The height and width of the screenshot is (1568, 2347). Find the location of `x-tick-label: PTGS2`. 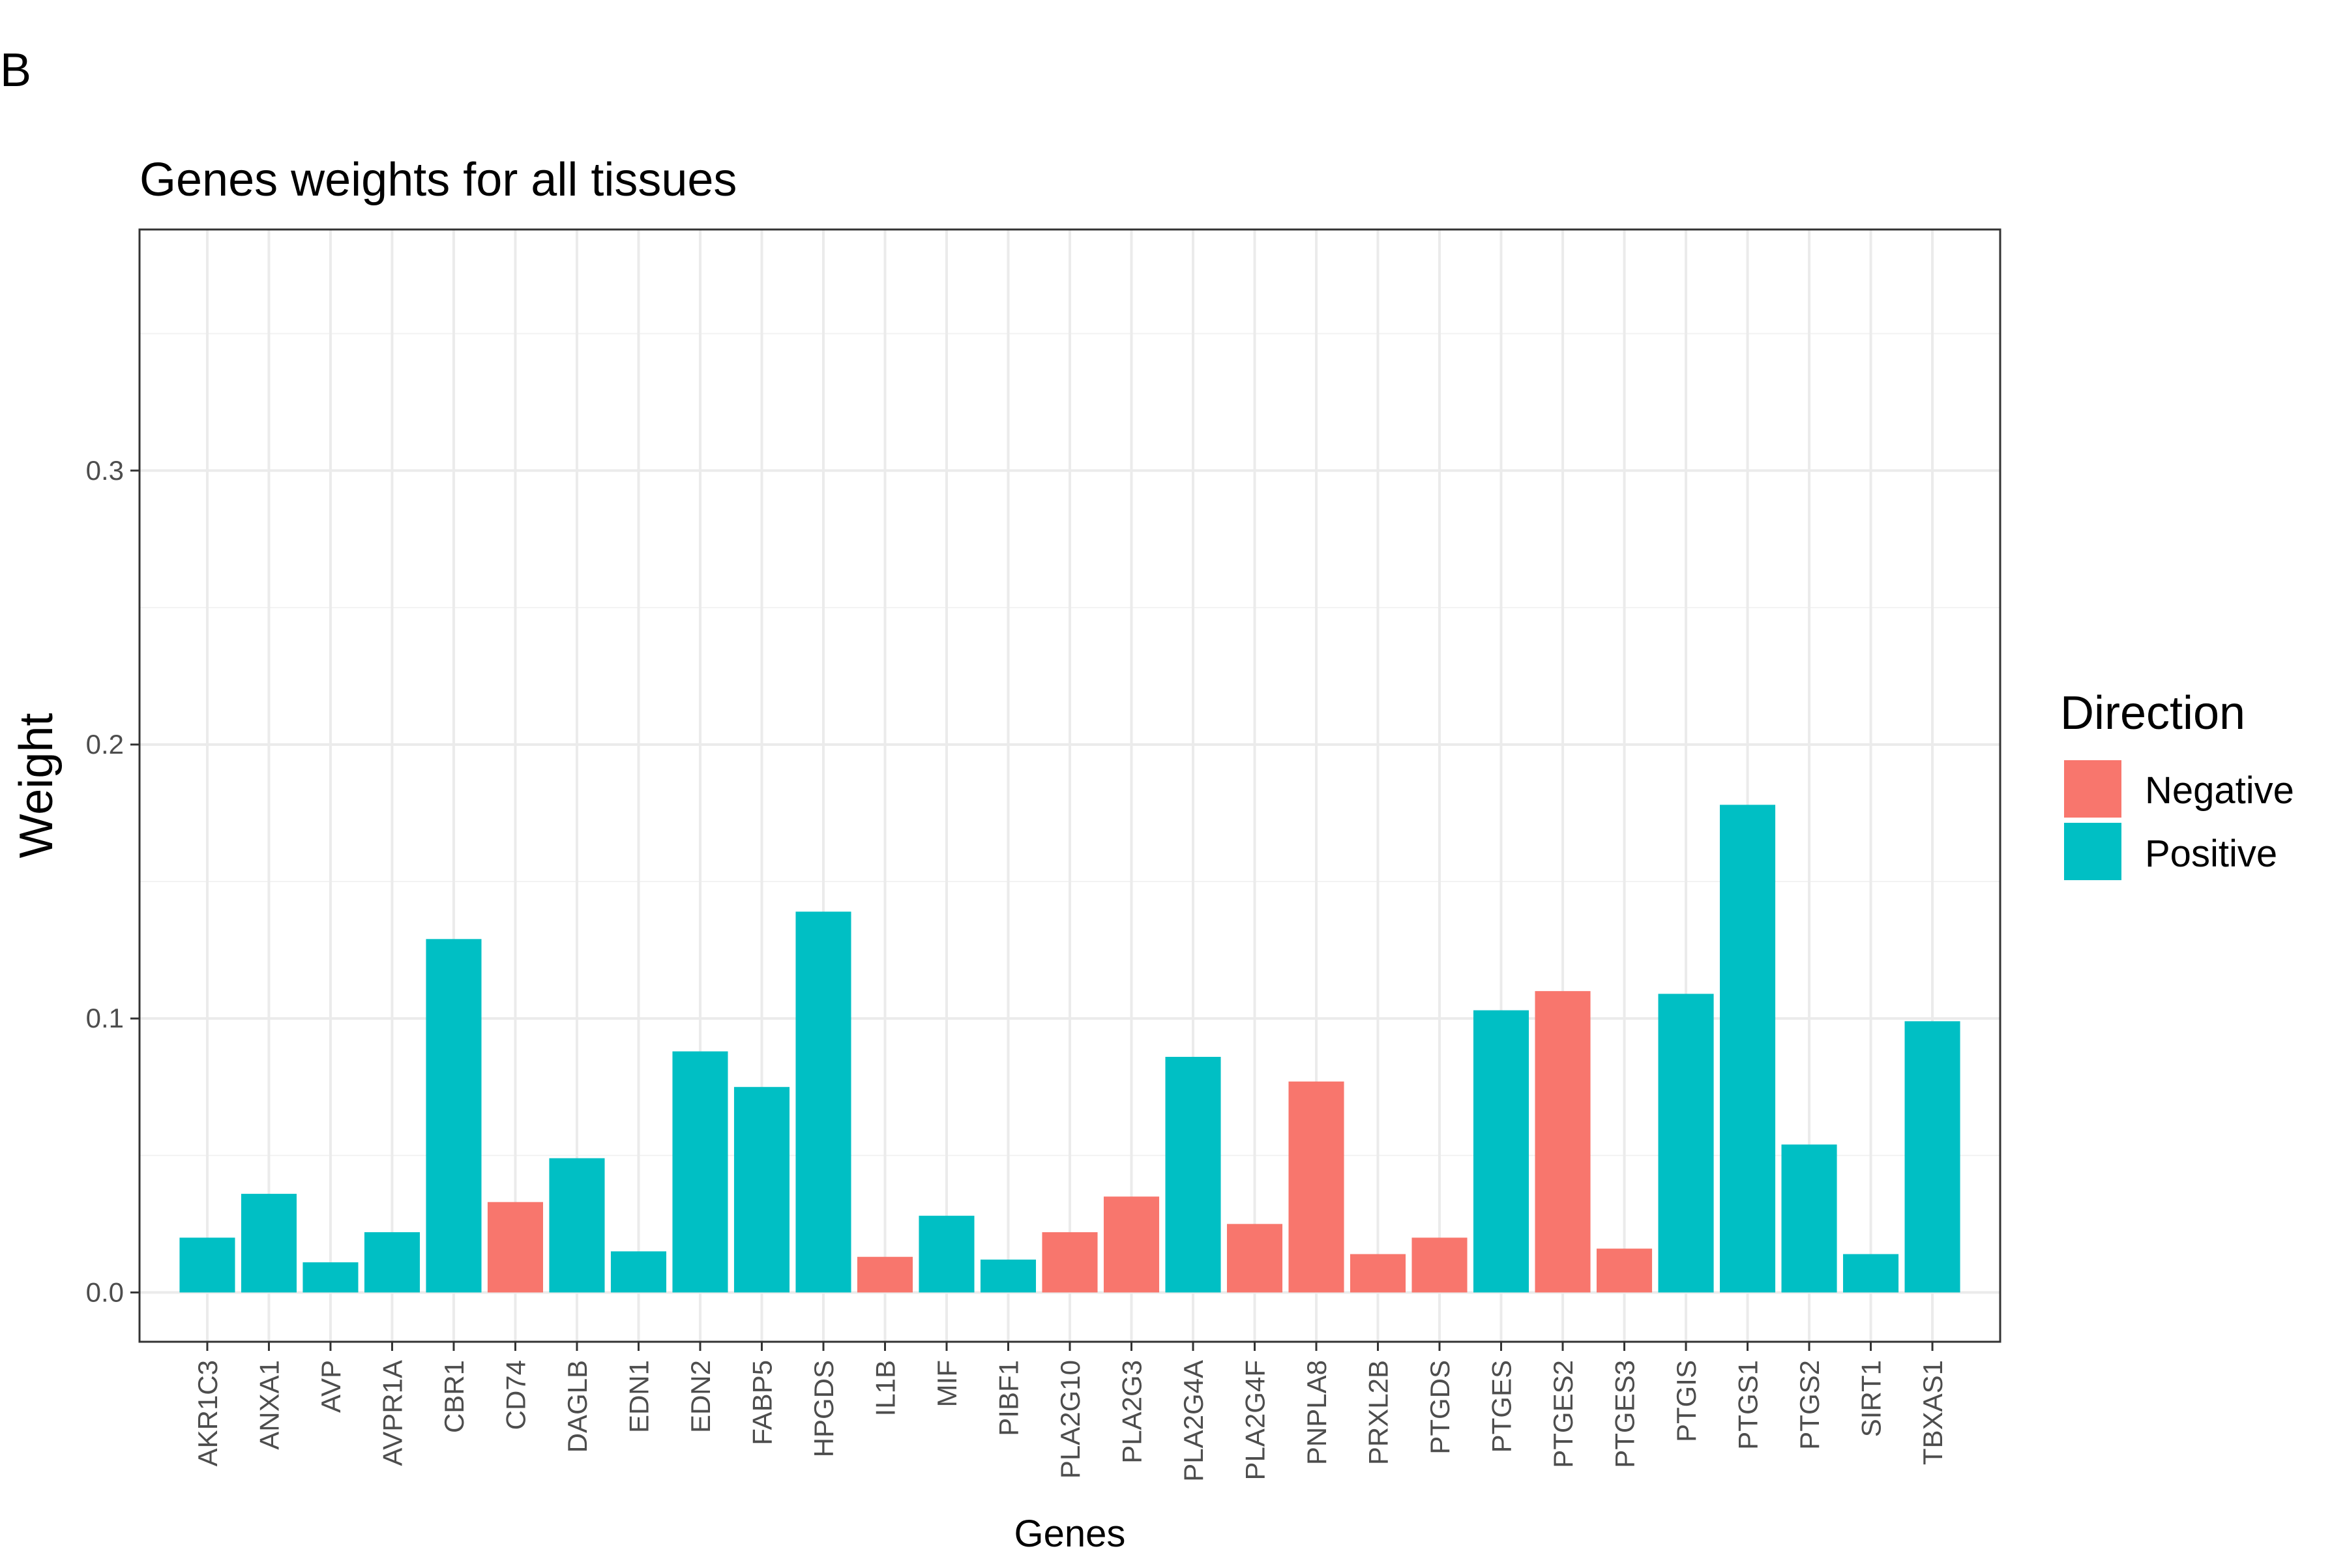

x-tick-label: PTGS2 is located at coordinates (1809, 1405).